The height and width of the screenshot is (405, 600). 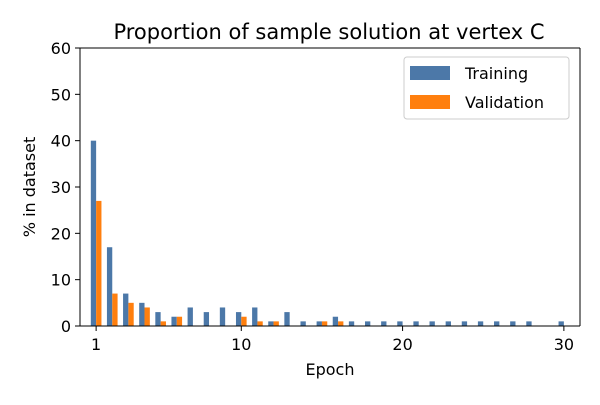 What do you see at coordinates (96, 344) in the screenshot?
I see `x-tick-label-1: 1` at bounding box center [96, 344].